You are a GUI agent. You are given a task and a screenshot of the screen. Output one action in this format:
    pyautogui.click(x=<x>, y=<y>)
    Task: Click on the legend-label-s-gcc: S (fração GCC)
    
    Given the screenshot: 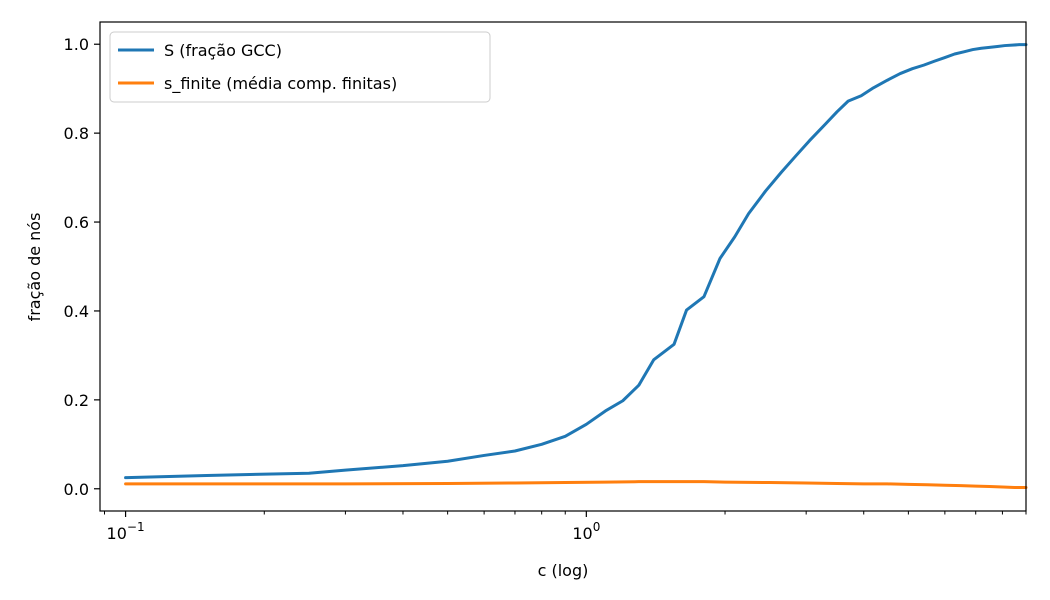 What is the action you would take?
    pyautogui.click(x=223, y=50)
    